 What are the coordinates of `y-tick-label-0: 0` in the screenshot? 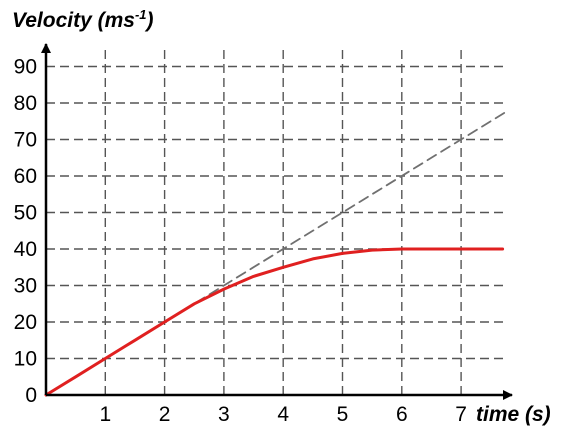 It's located at (31, 395).